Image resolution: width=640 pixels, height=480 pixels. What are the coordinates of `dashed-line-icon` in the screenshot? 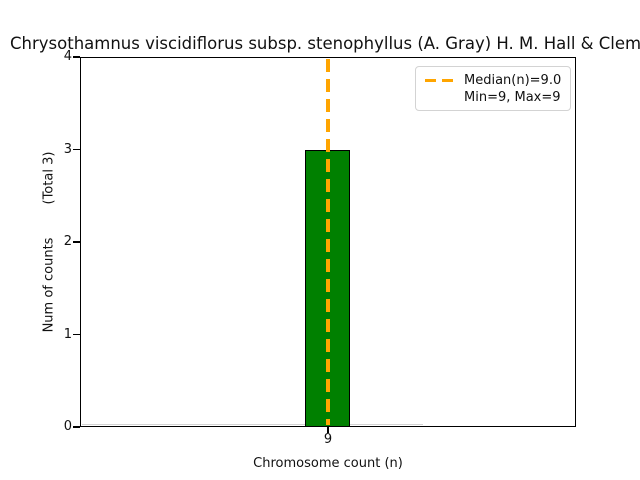 It's located at (440, 80).